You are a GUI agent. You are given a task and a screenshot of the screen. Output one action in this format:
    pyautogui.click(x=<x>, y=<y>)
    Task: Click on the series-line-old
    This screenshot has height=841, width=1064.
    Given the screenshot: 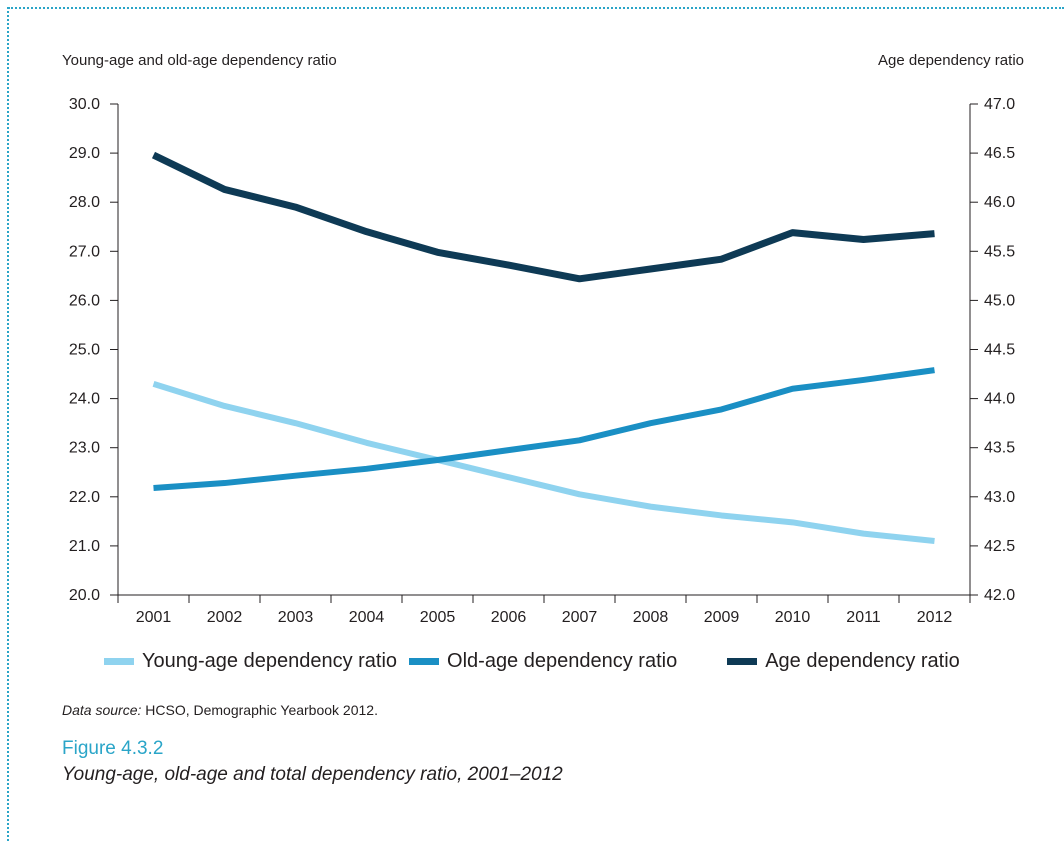 What is the action you would take?
    pyautogui.click(x=544, y=429)
    